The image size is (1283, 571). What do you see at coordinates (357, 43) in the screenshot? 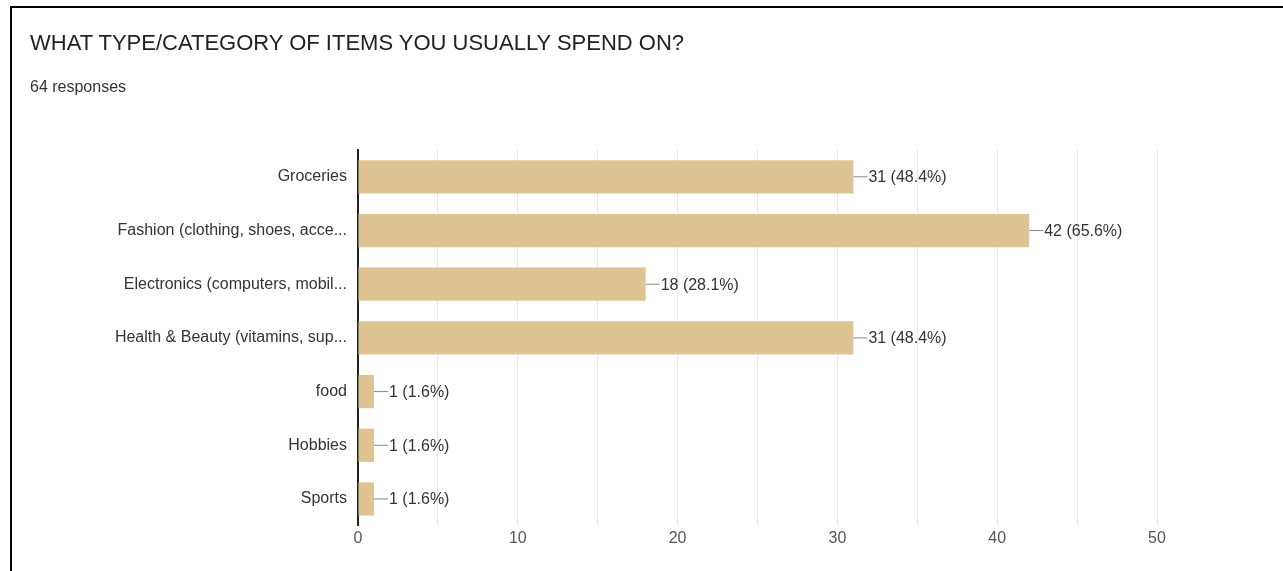
I see `chart-title: WHAT TYPE/CATEGORY OF ITEMS YOU USUALLY SPEND ON?` at bounding box center [357, 43].